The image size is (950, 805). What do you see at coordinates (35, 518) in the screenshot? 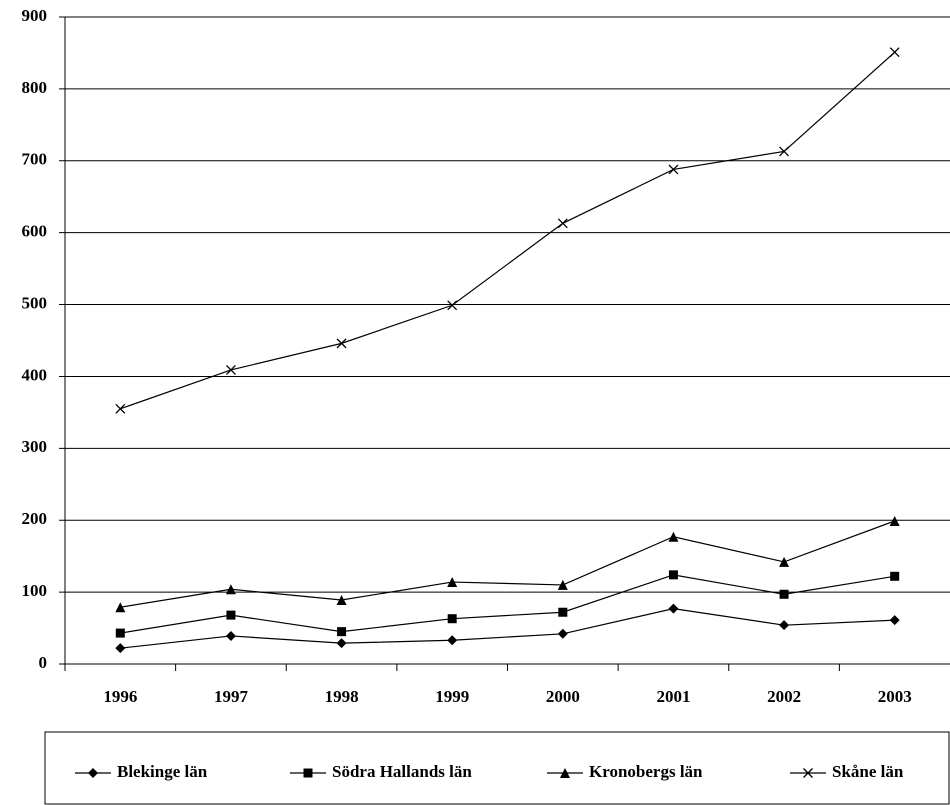
I see `y-tick-label: 200` at bounding box center [35, 518].